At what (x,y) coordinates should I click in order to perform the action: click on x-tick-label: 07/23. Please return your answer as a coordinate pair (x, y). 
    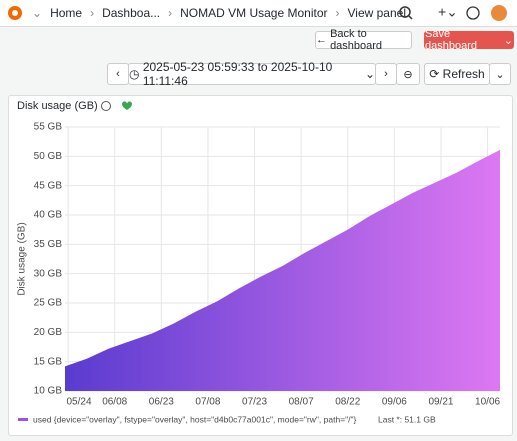
    Looking at the image, I should click on (254, 402).